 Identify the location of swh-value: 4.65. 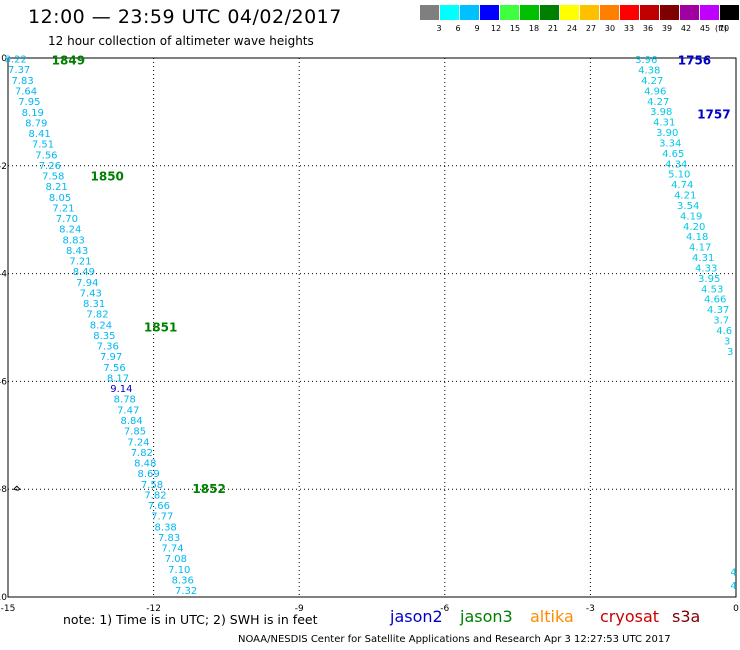
(673, 154).